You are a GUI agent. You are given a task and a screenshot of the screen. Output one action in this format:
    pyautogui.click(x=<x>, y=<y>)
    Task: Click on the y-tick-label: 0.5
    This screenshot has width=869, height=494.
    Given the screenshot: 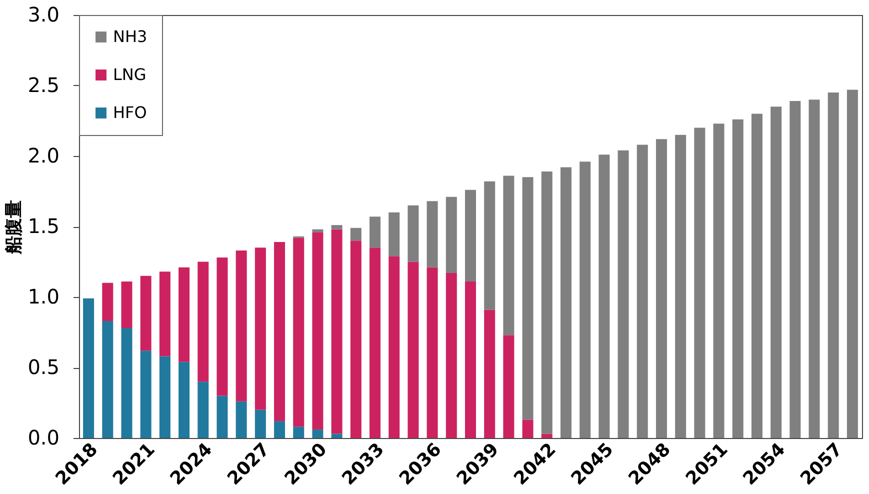 What is the action you would take?
    pyautogui.click(x=44, y=367)
    